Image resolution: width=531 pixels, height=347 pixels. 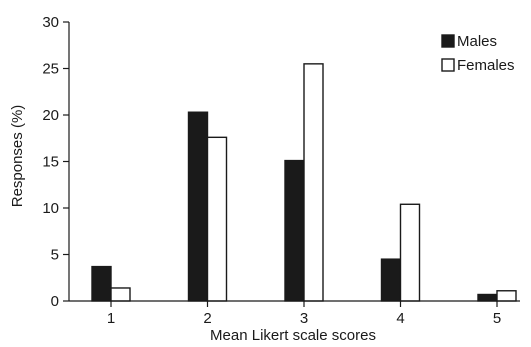 What do you see at coordinates (17, 156) in the screenshot?
I see `y-axis-title: Responses (%)` at bounding box center [17, 156].